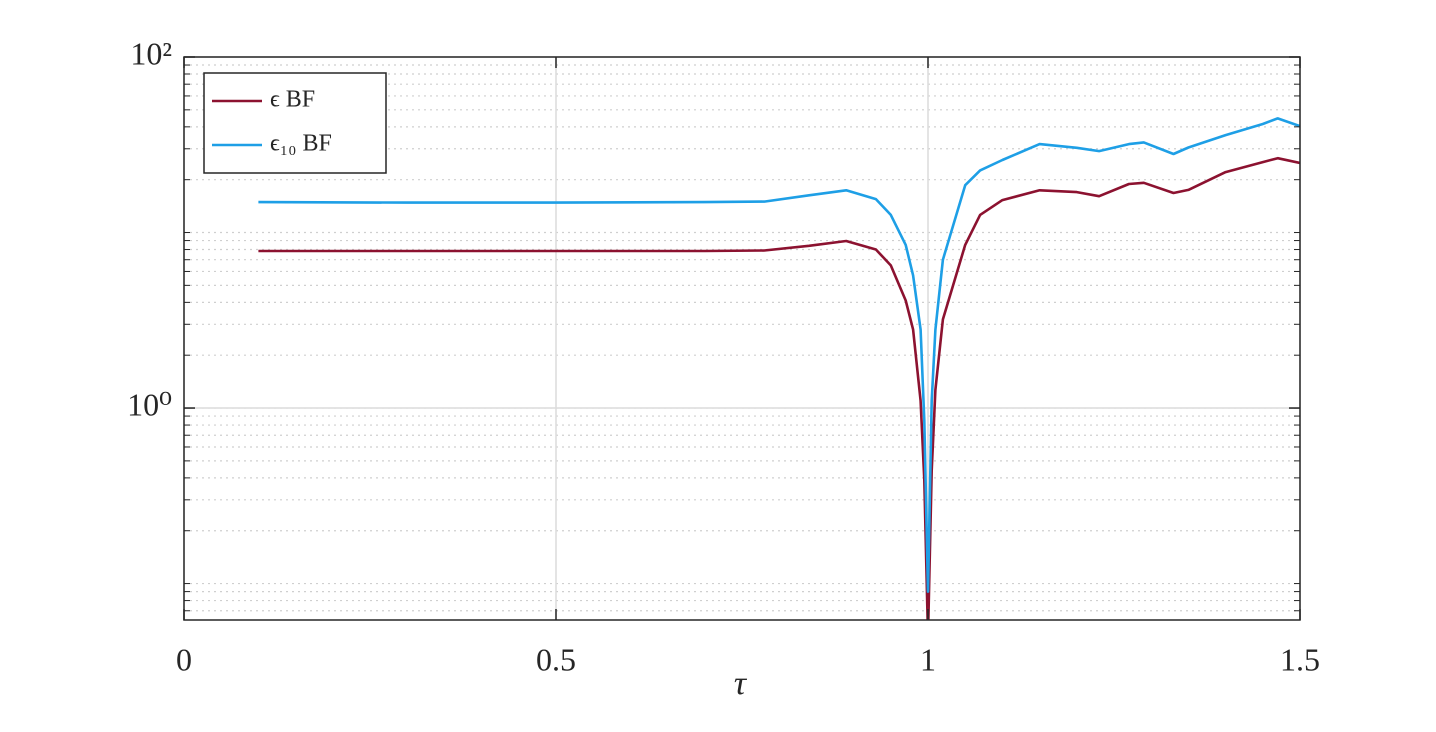 This screenshot has height=732, width=1436. Describe the element at coordinates (741, 683) in the screenshot. I see `x-axis-label: τ` at that location.